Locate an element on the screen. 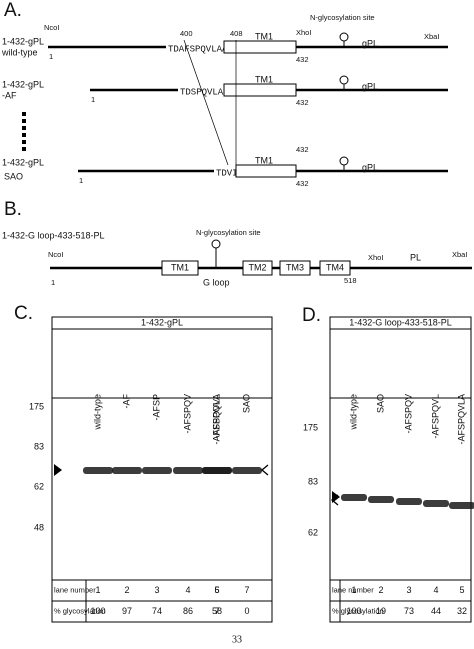  page-number: 33 is located at coordinates (237, 639).